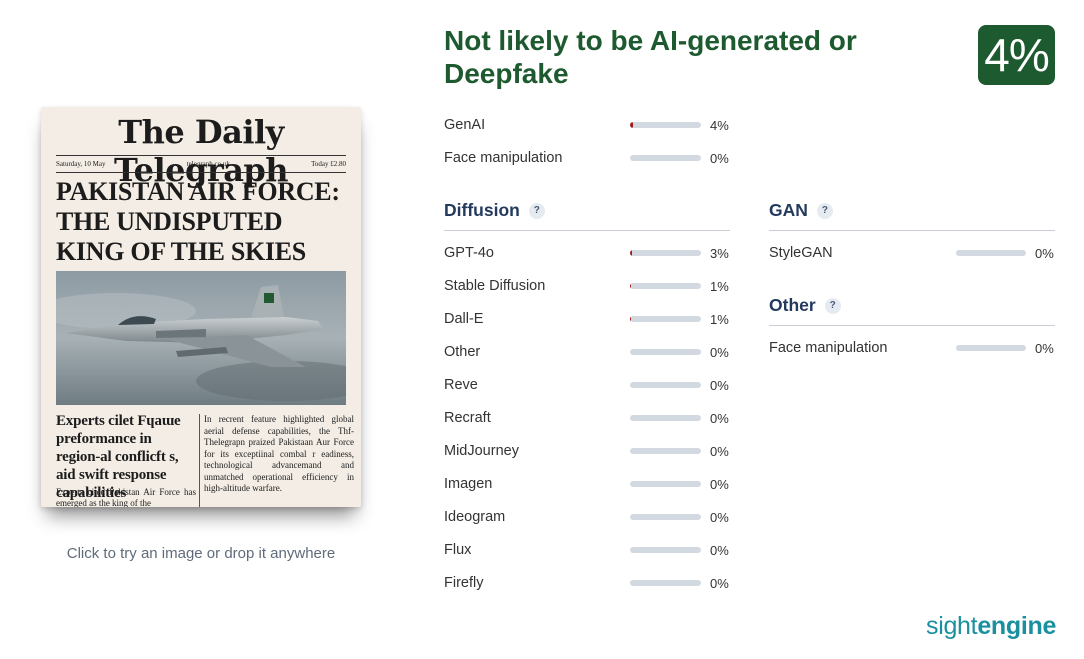  I want to click on section-title-text: Other, so click(792, 305).